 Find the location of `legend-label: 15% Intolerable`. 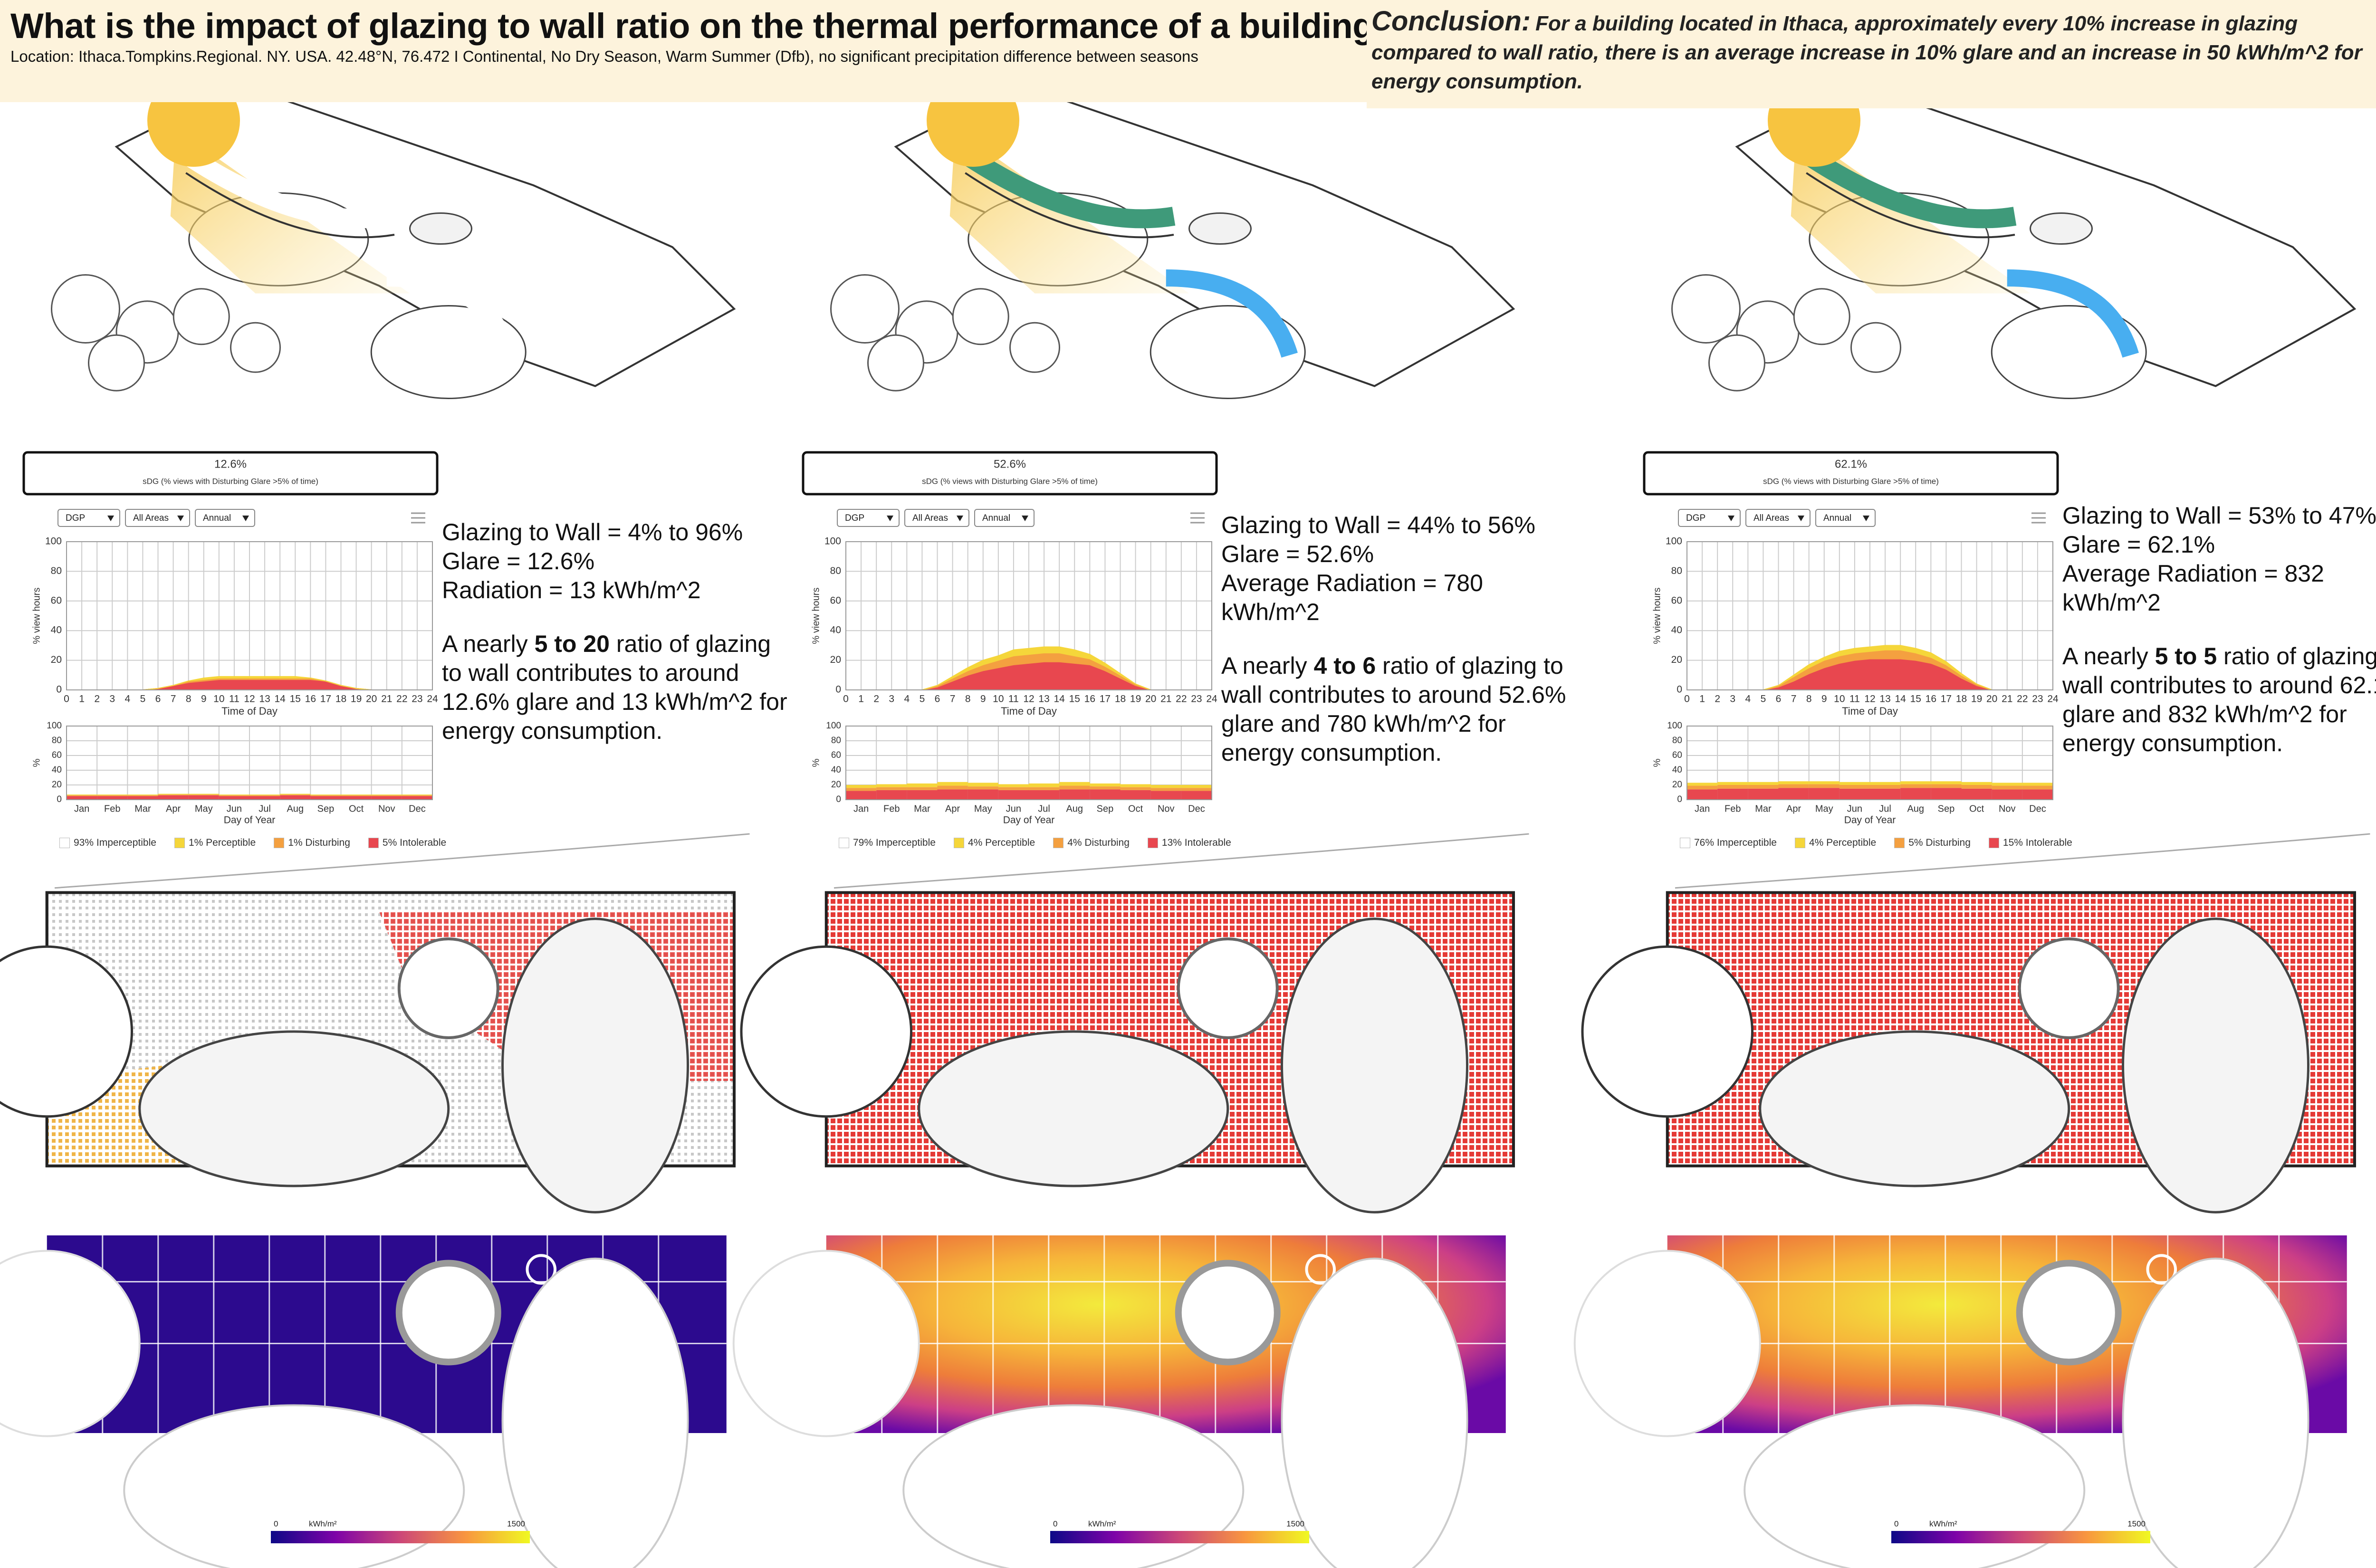

legend-label: 15% Intolerable is located at coordinates (2037, 843).